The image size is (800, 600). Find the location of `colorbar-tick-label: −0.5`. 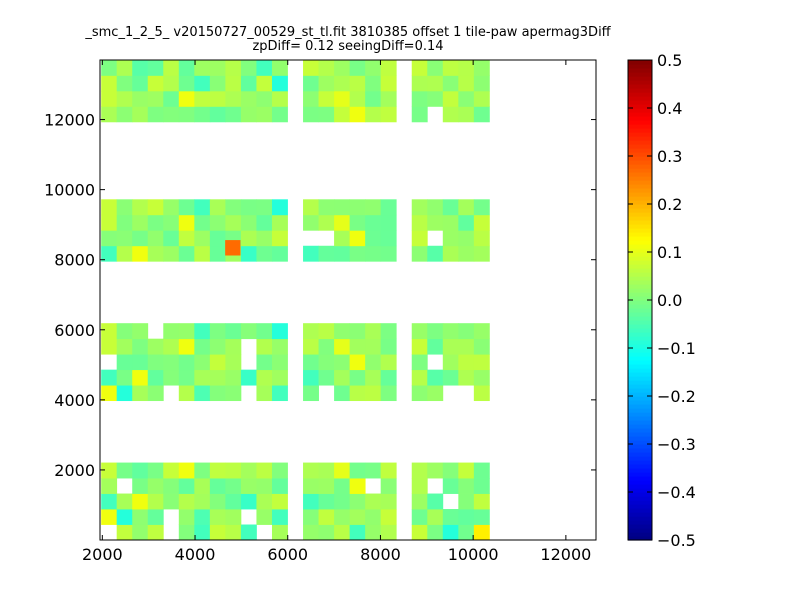

colorbar-tick-label: −0.5 is located at coordinates (676, 540).